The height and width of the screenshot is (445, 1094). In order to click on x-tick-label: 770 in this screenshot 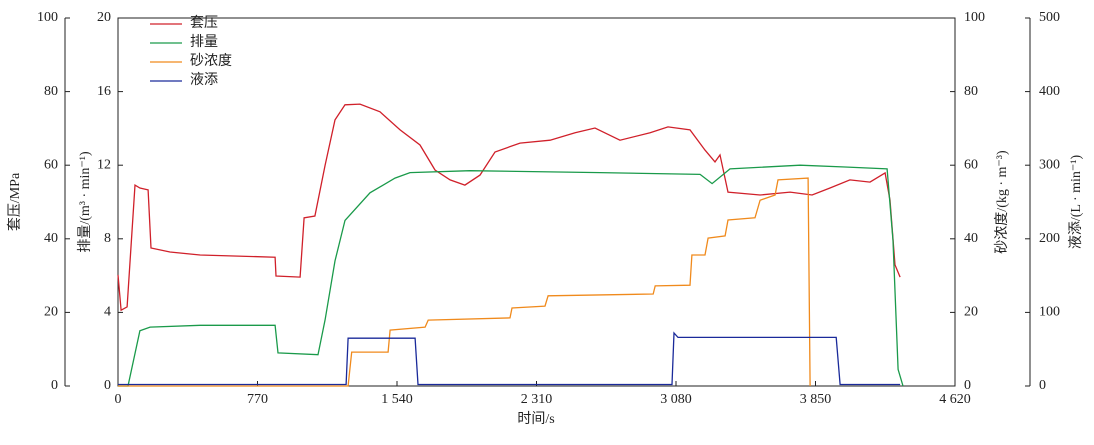, I will do `click(257, 399)`.